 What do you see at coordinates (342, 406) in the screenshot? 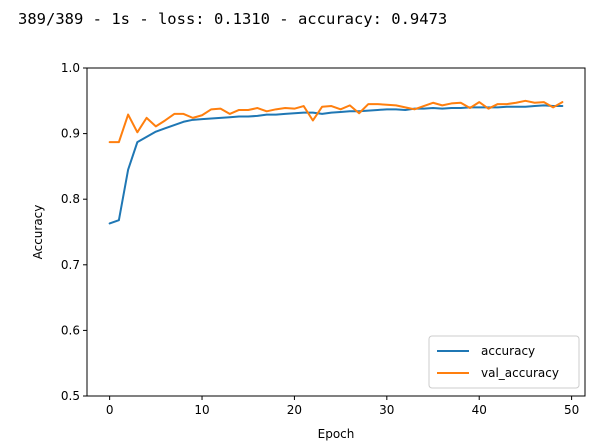
I see `x-axis-ticks: 0 10 20 30 40 50` at bounding box center [342, 406].